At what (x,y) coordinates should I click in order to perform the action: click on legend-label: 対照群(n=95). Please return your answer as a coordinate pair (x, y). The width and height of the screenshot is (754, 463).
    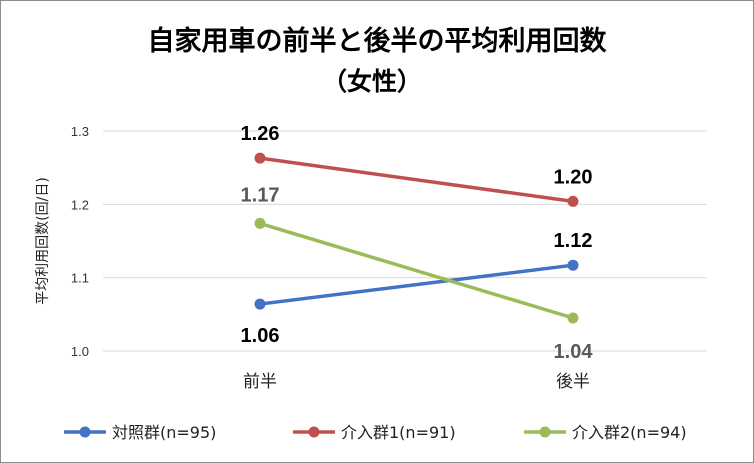
    Looking at the image, I should click on (164, 432).